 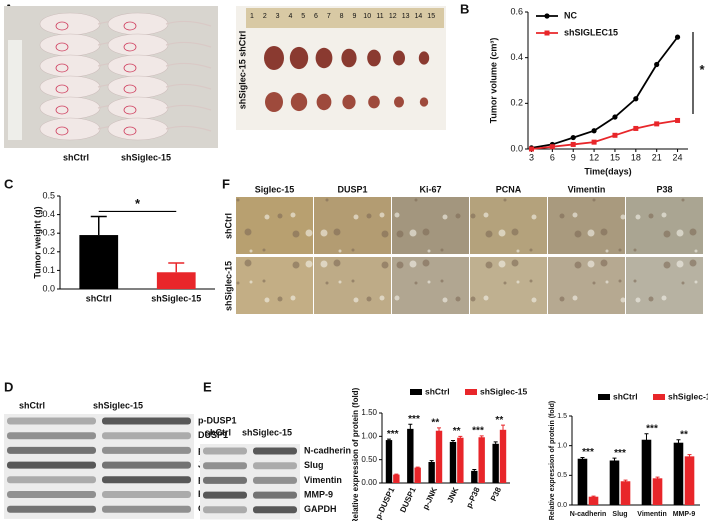 I want to click on column-label: PCNA, so click(x=509, y=189).